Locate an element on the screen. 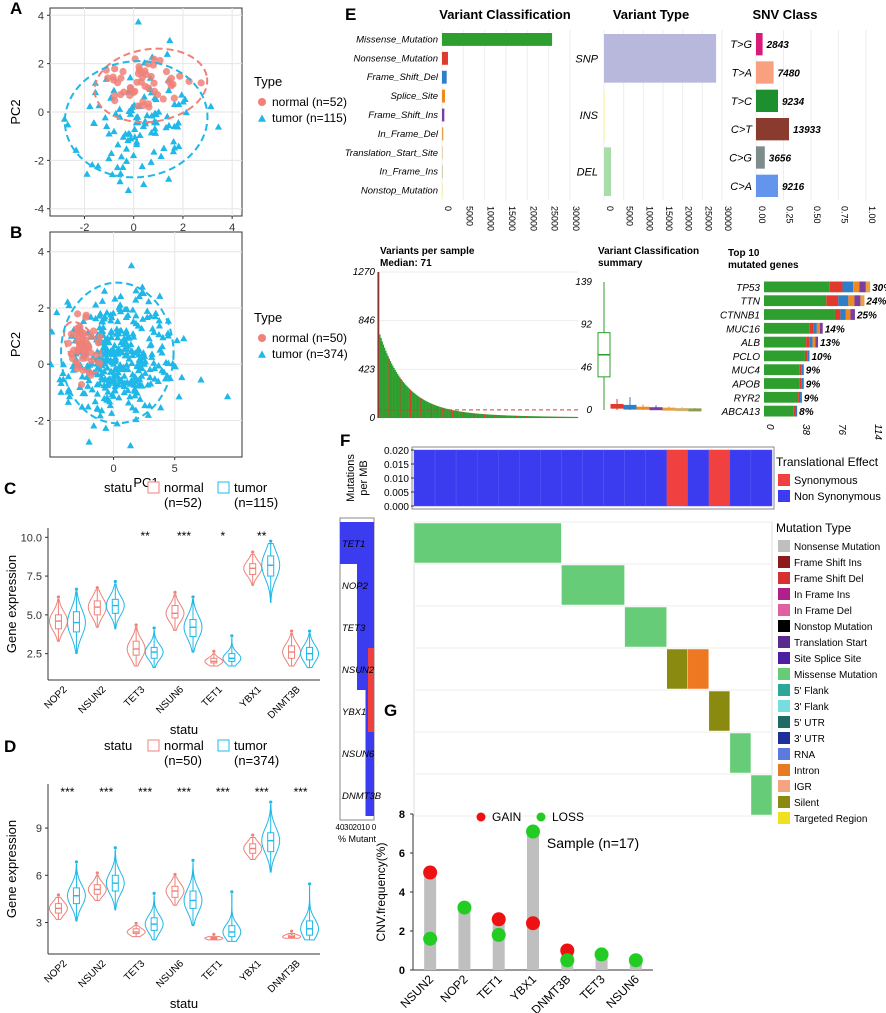  normal-box is located at coordinates (136, 648).